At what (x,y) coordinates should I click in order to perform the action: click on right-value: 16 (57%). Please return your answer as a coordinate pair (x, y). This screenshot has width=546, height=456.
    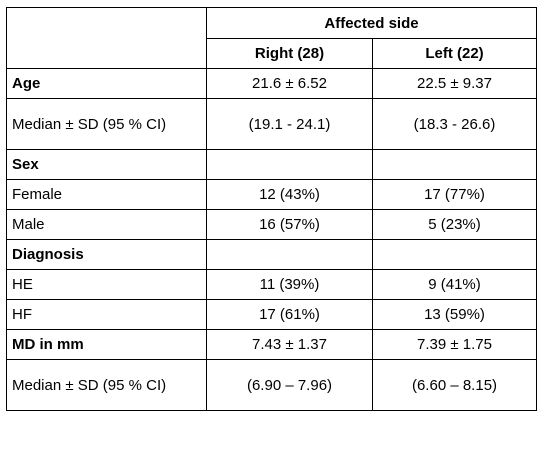
    Looking at the image, I should click on (289, 224).